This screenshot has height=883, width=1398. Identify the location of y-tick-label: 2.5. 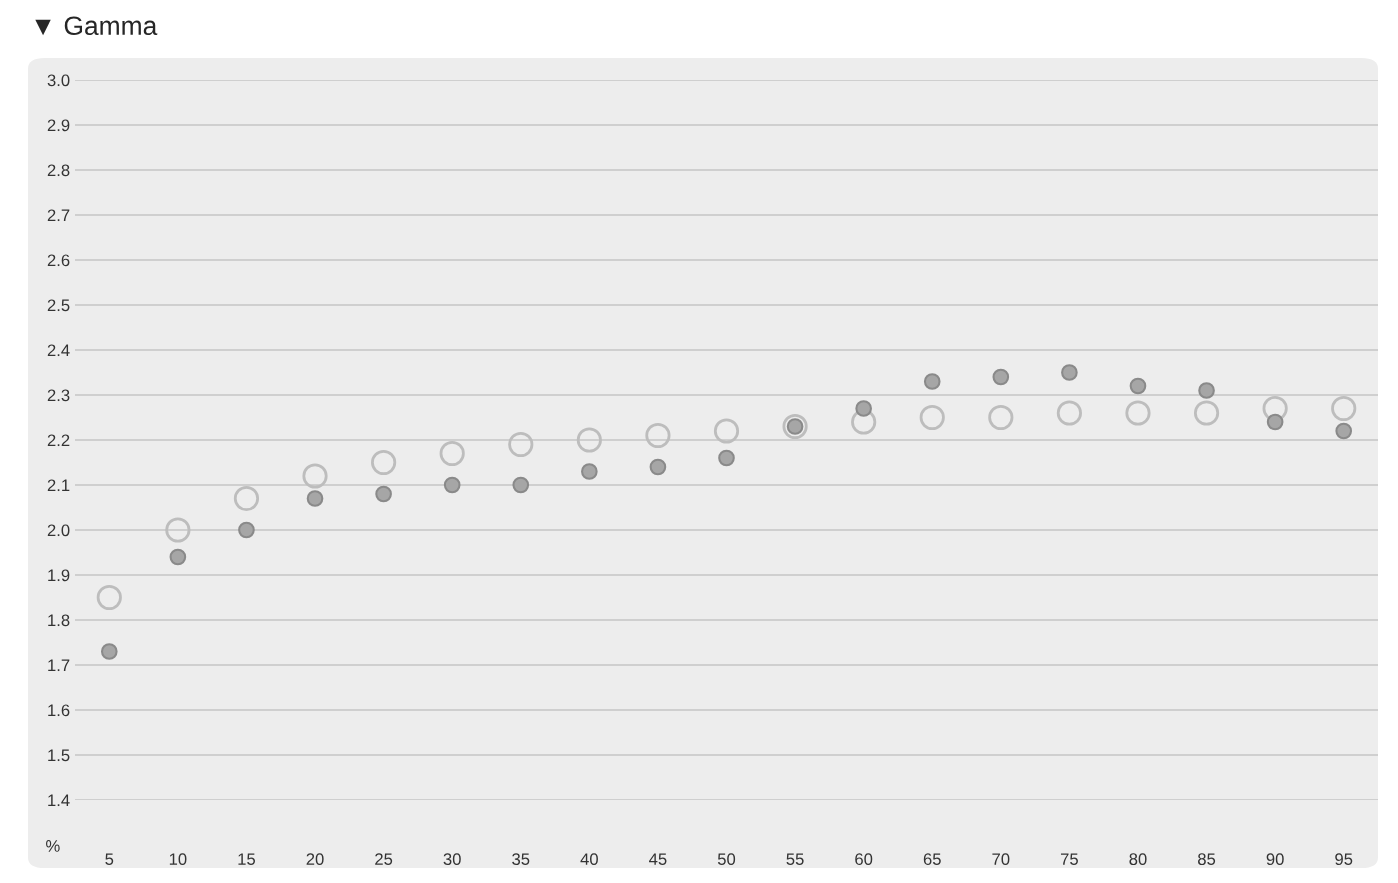
(58, 305).